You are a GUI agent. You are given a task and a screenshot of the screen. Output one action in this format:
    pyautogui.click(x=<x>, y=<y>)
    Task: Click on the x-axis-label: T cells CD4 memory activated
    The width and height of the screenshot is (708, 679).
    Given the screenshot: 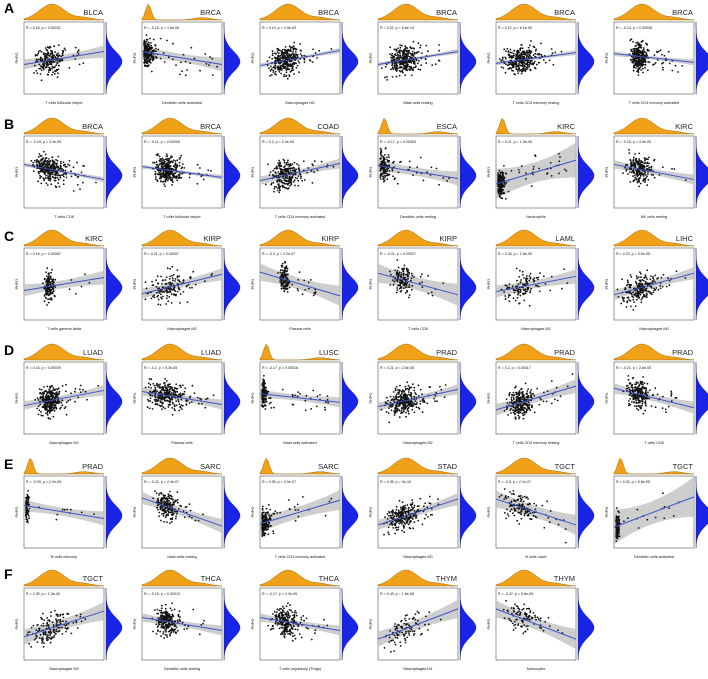 What is the action you would take?
    pyautogui.click(x=654, y=103)
    